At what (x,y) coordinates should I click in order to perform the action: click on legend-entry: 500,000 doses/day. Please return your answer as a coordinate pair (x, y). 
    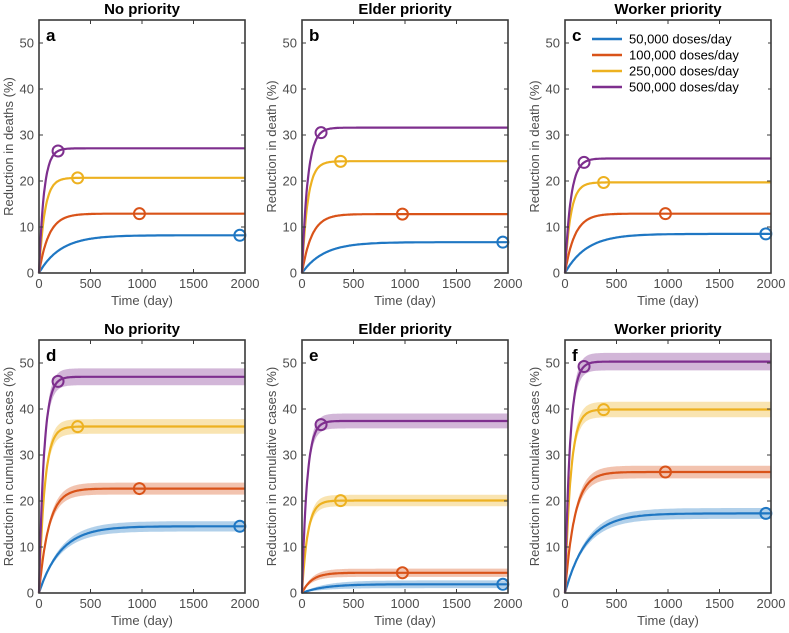
    Looking at the image, I should click on (684, 87).